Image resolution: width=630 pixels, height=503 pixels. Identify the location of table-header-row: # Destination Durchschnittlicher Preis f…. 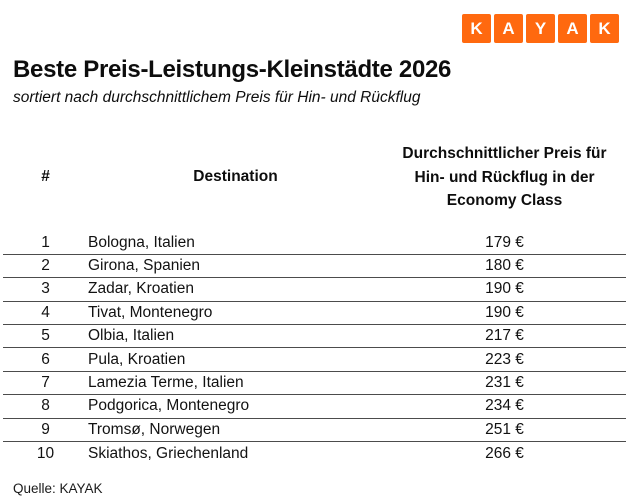
(314, 177).